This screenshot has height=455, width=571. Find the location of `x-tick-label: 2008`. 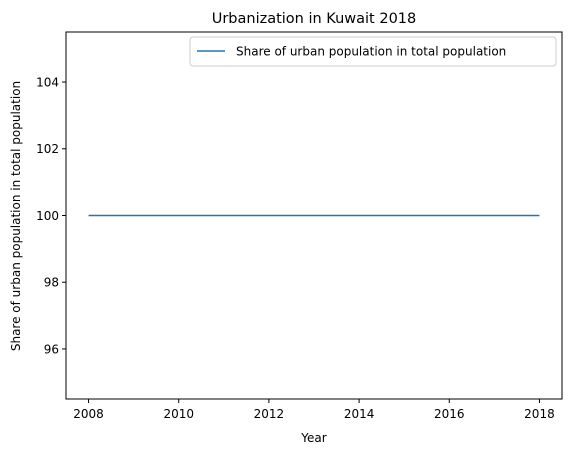

x-tick-label: 2008 is located at coordinates (88, 414).